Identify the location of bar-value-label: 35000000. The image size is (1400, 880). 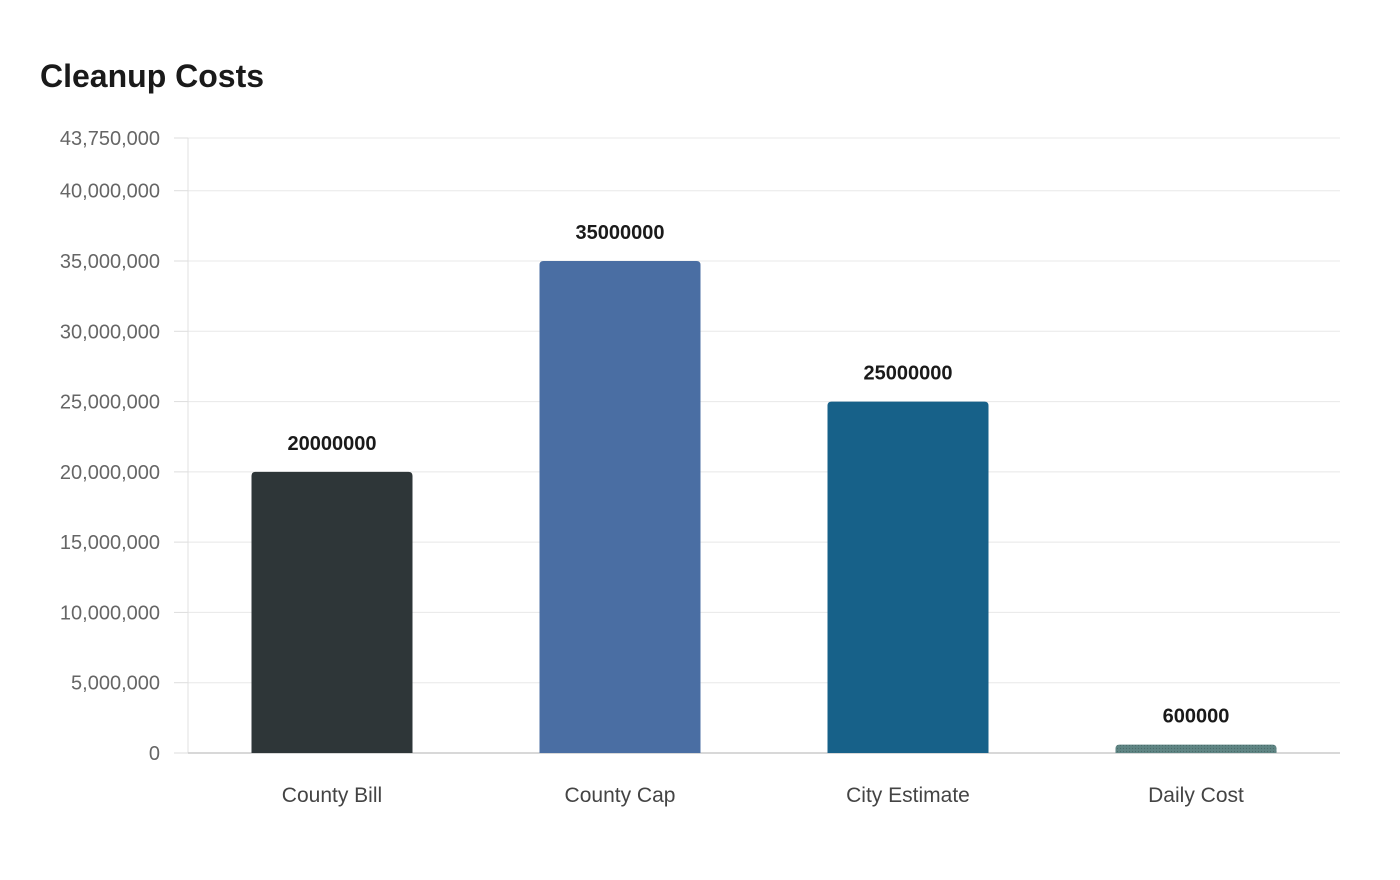
(620, 233).